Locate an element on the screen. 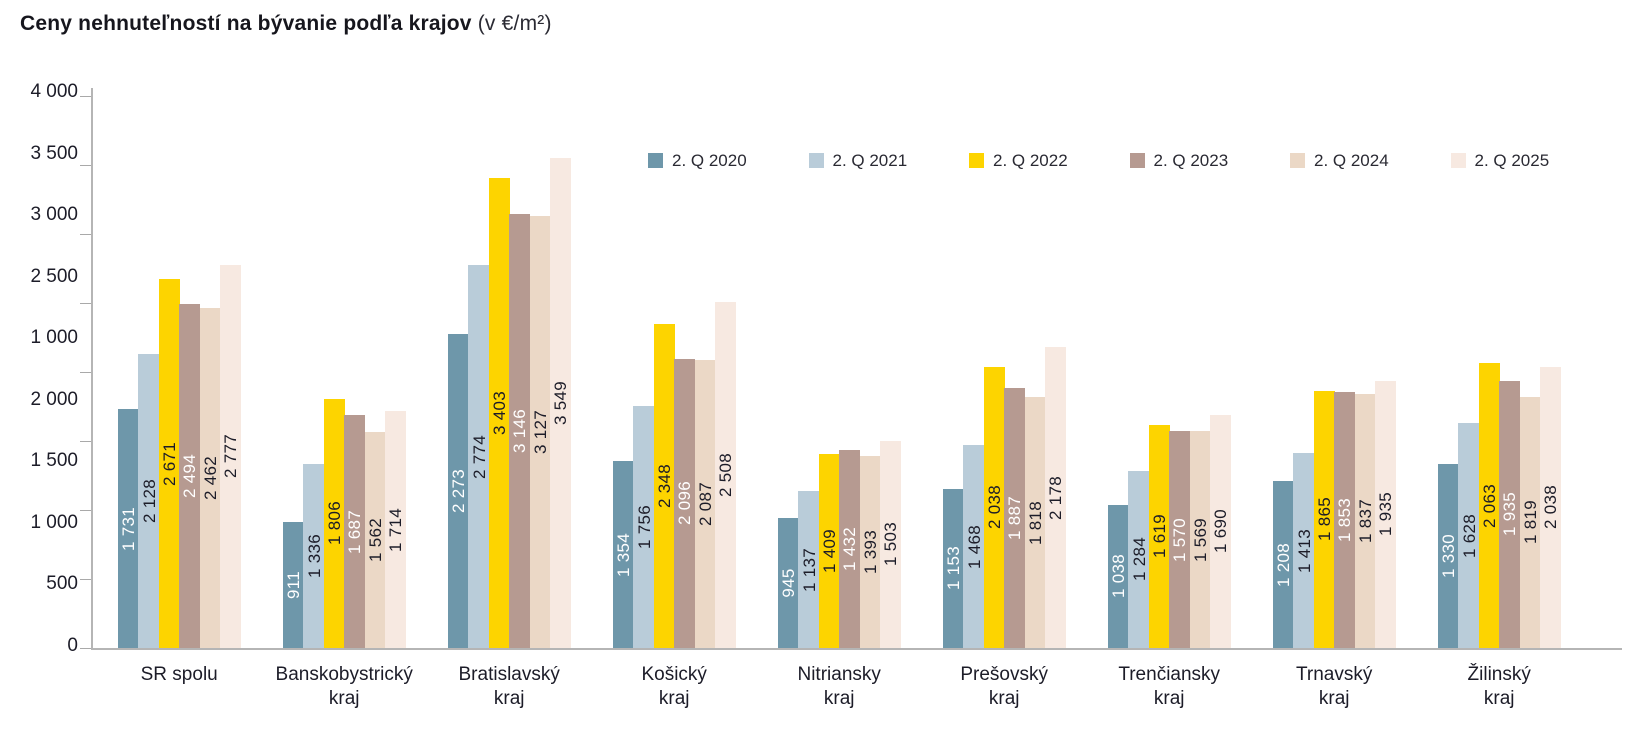  bar-value-label: 1 837 is located at coordinates (1365, 521).